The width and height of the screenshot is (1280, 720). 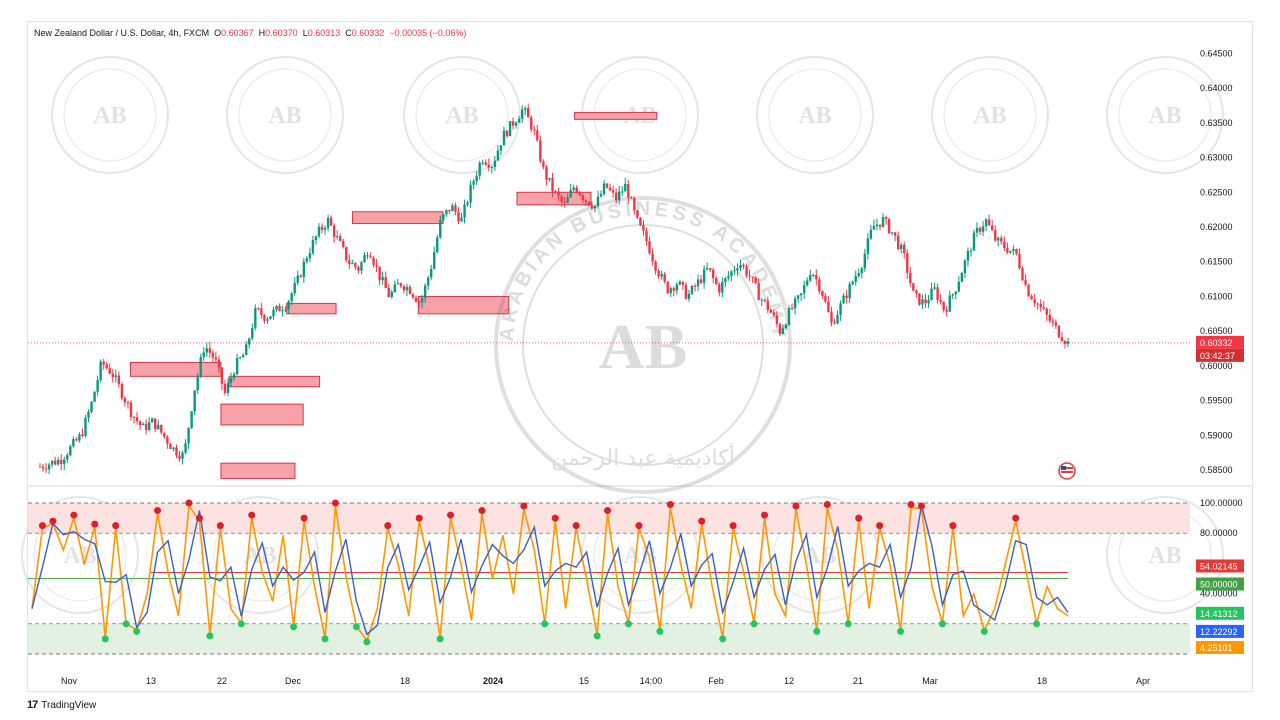 What do you see at coordinates (1216, 192) in the screenshot?
I see `price-tick-label: 0.62500` at bounding box center [1216, 192].